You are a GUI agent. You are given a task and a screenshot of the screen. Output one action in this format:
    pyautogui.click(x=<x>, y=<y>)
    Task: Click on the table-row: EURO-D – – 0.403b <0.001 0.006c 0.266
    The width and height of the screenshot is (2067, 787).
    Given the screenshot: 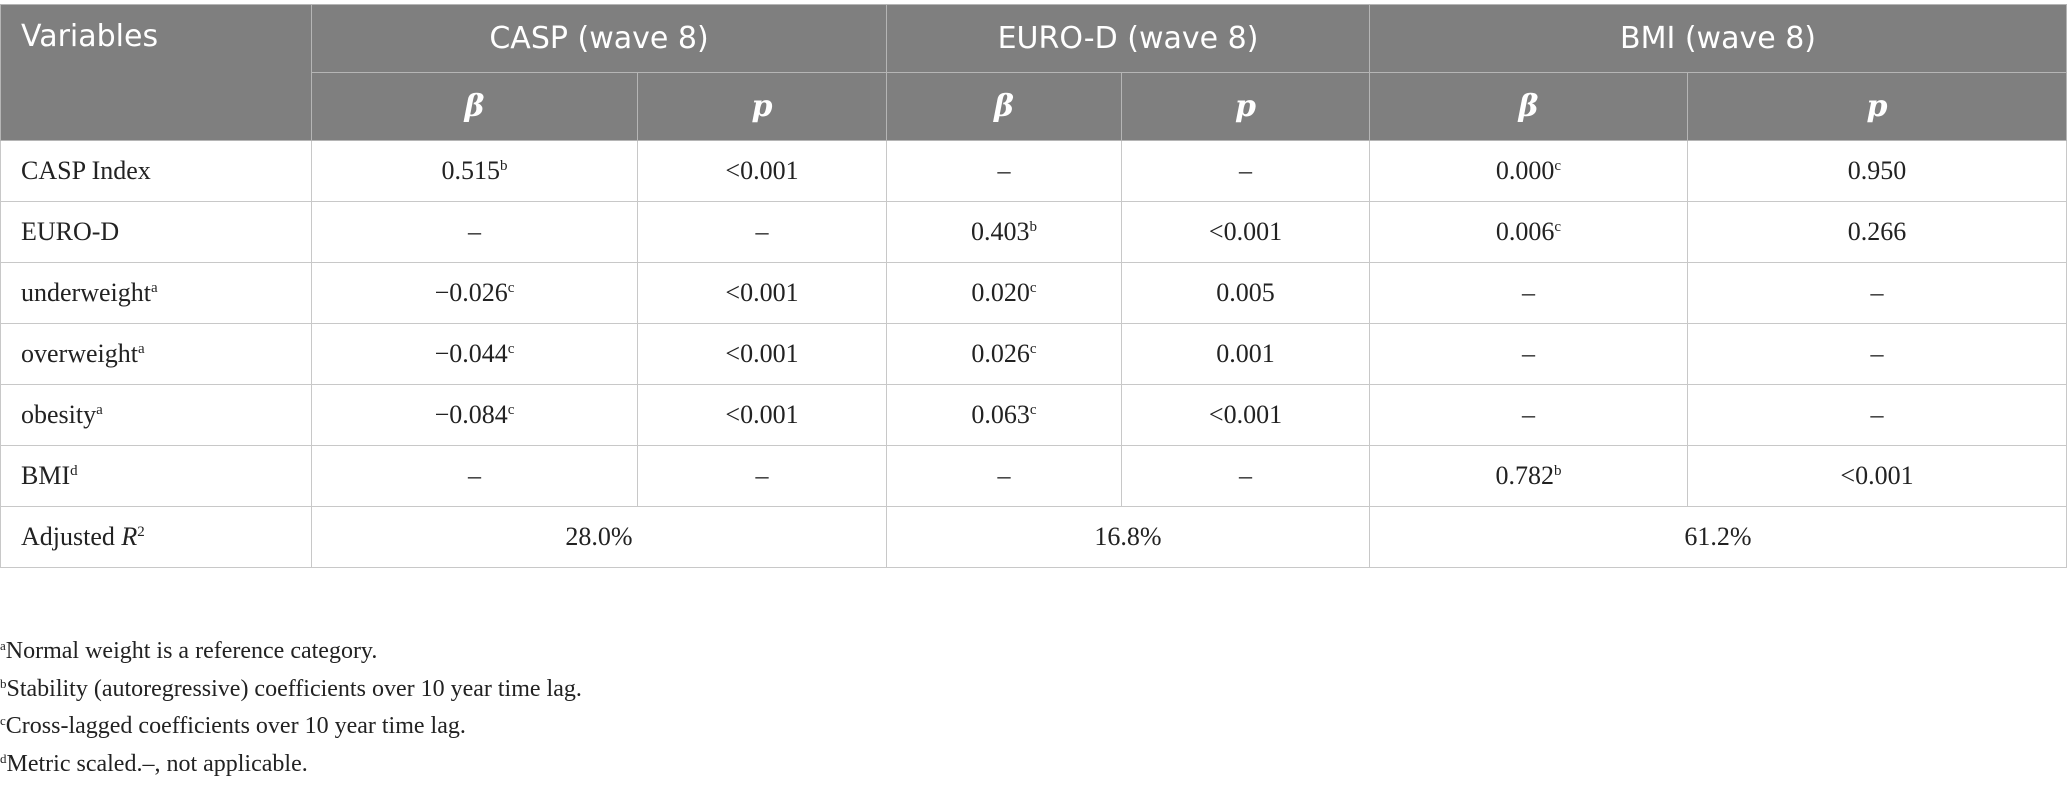 What is the action you would take?
    pyautogui.click(x=1033, y=232)
    